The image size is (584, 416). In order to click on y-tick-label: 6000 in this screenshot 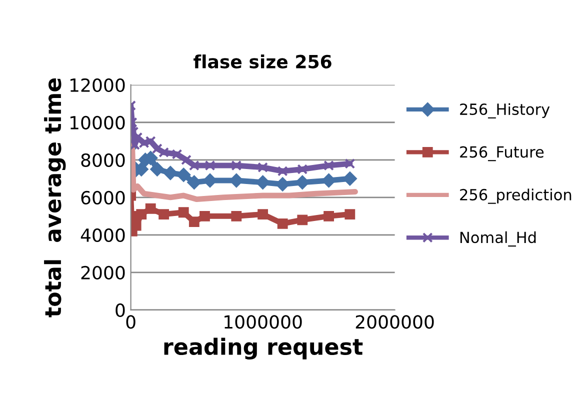, I will do `click(103, 197)`.